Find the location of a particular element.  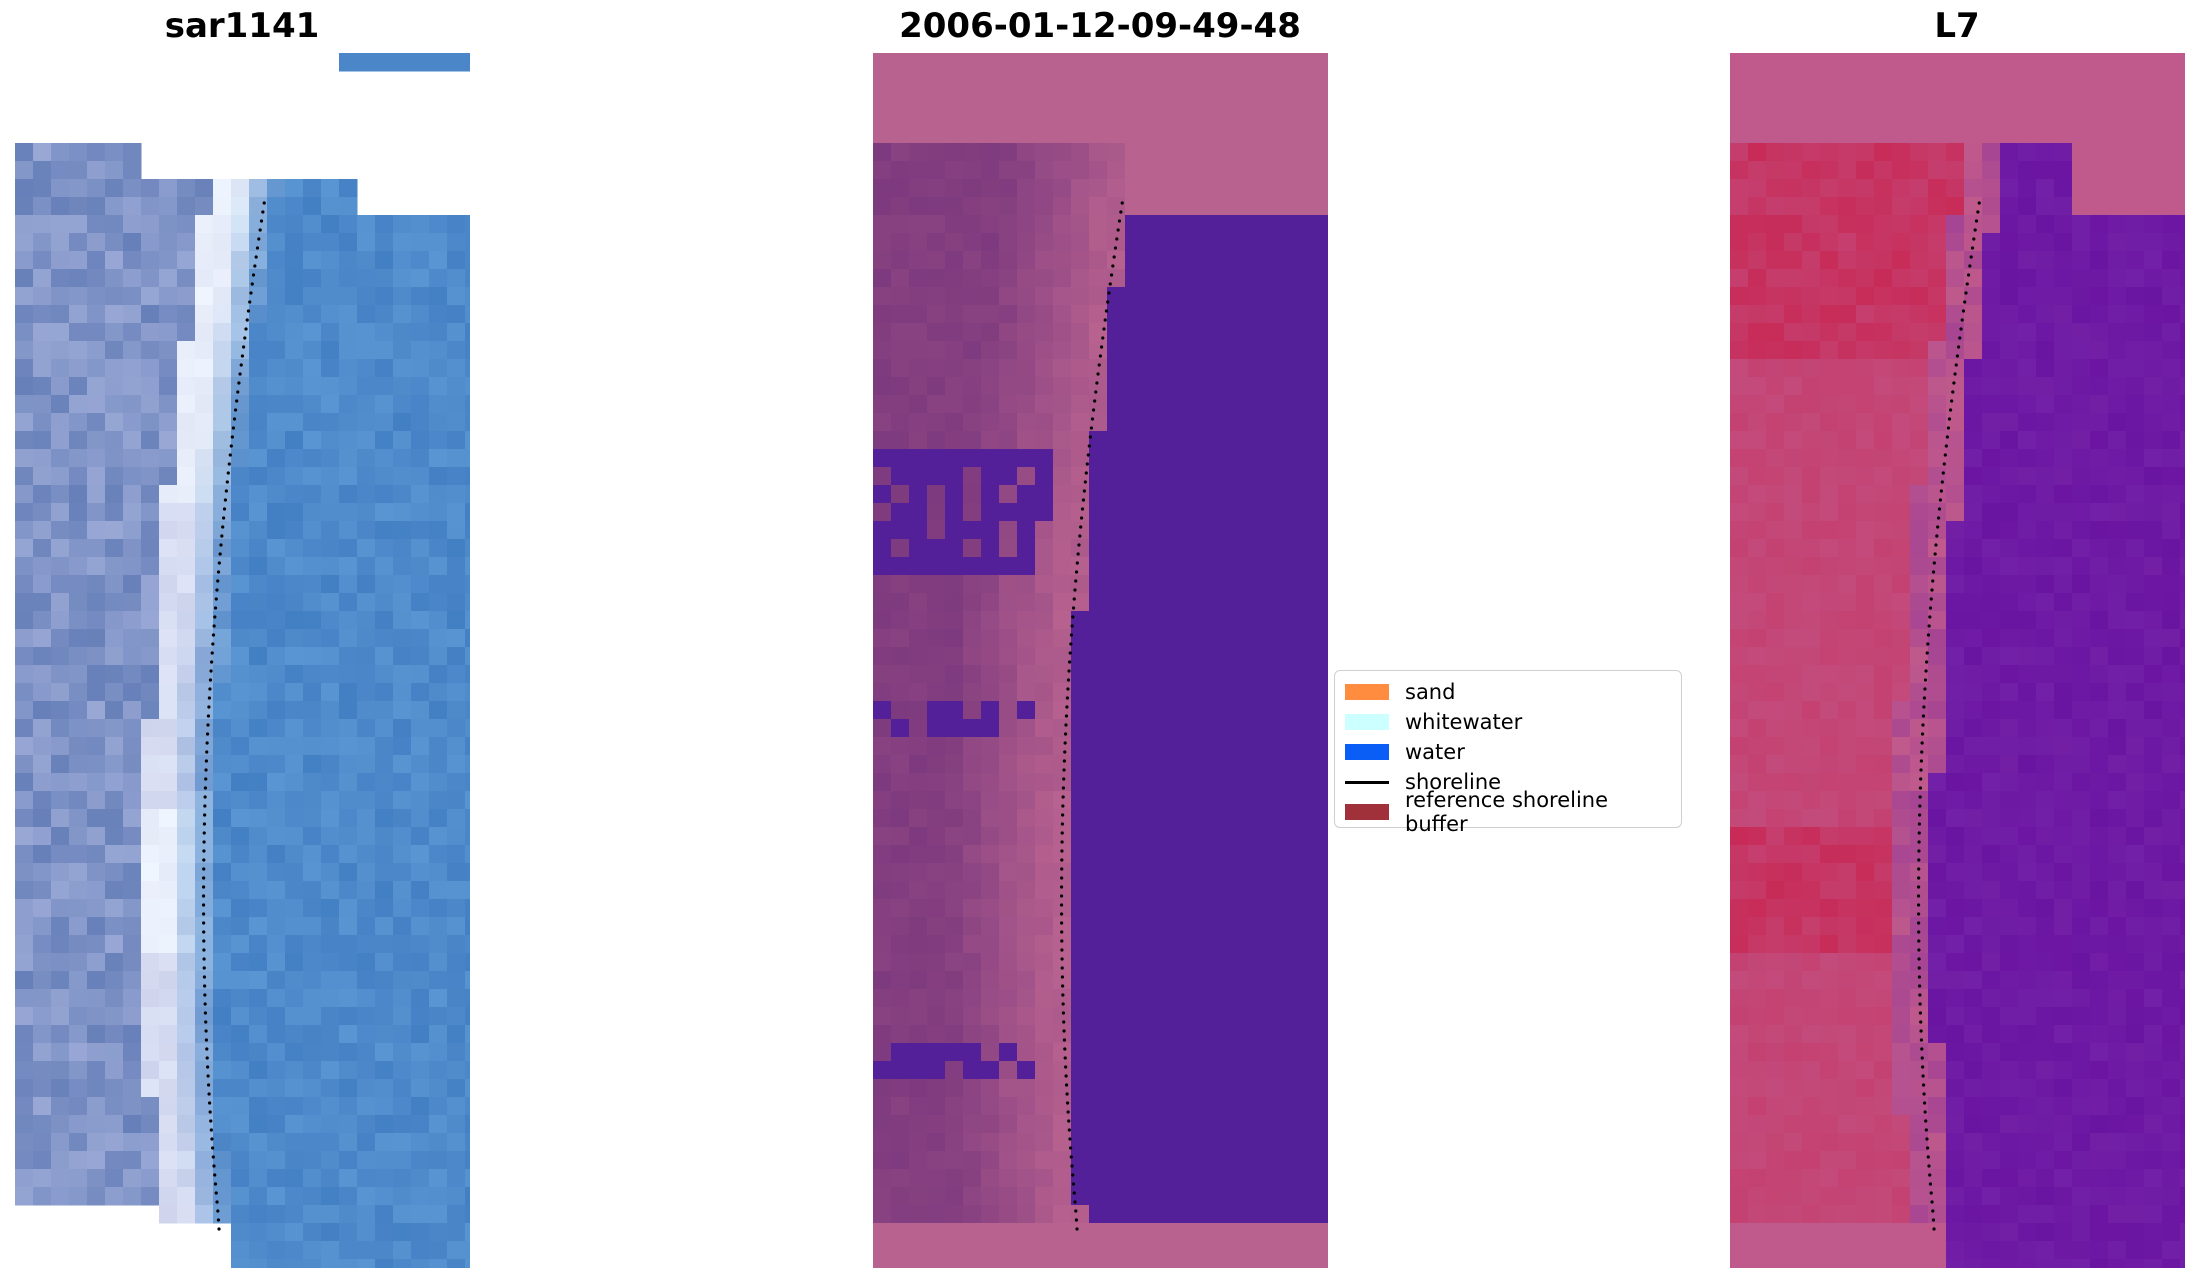

panel-title-rgb: sar1141 is located at coordinates (242, 26).